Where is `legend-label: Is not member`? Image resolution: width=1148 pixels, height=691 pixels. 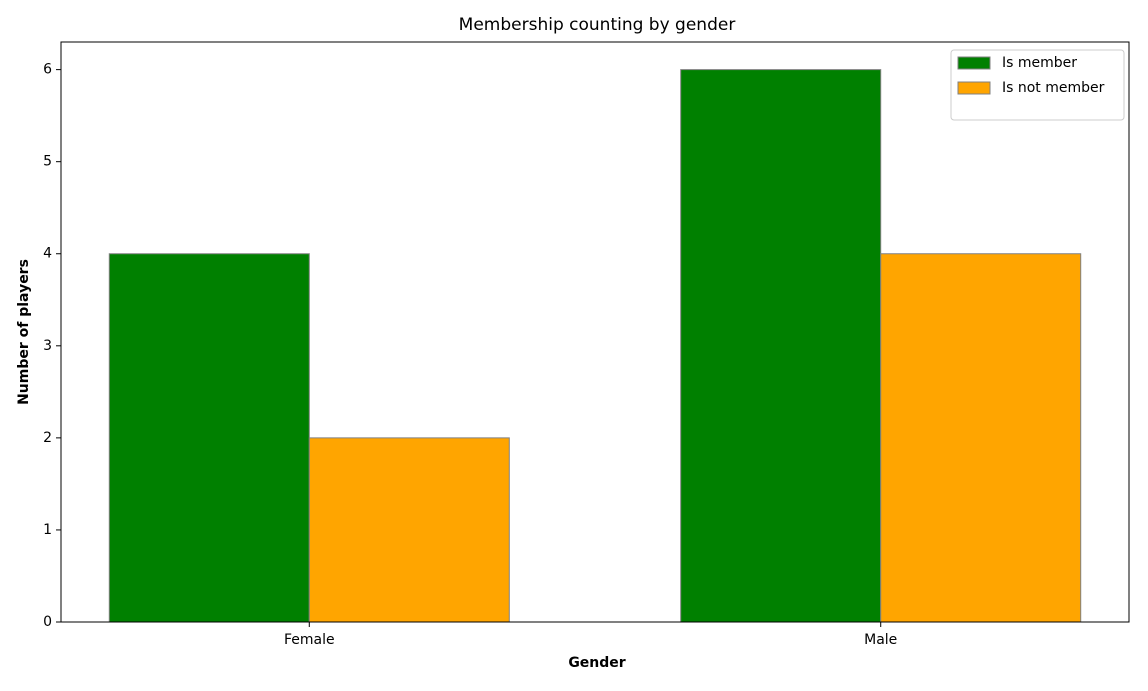 legend-label: Is not member is located at coordinates (1053, 88).